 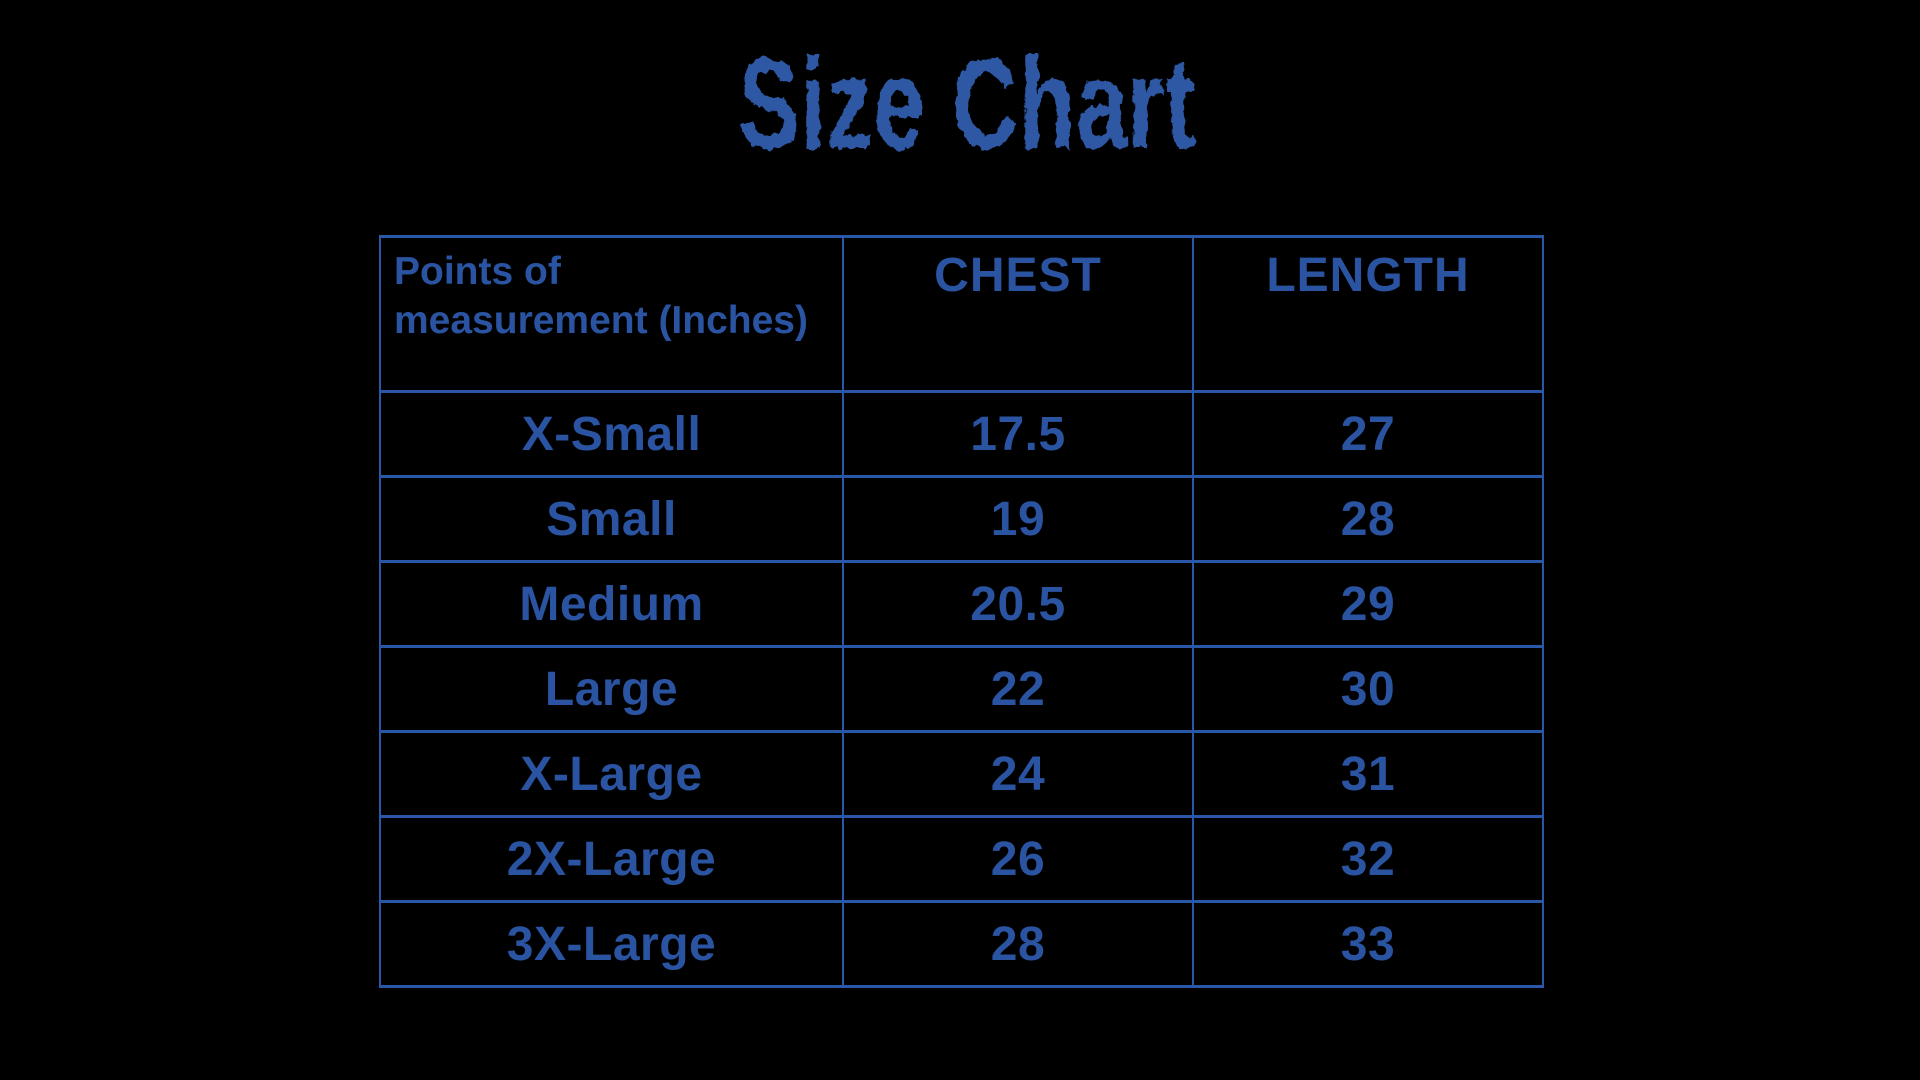 I want to click on table-row: 3X-Large 28 33, so click(x=961, y=944).